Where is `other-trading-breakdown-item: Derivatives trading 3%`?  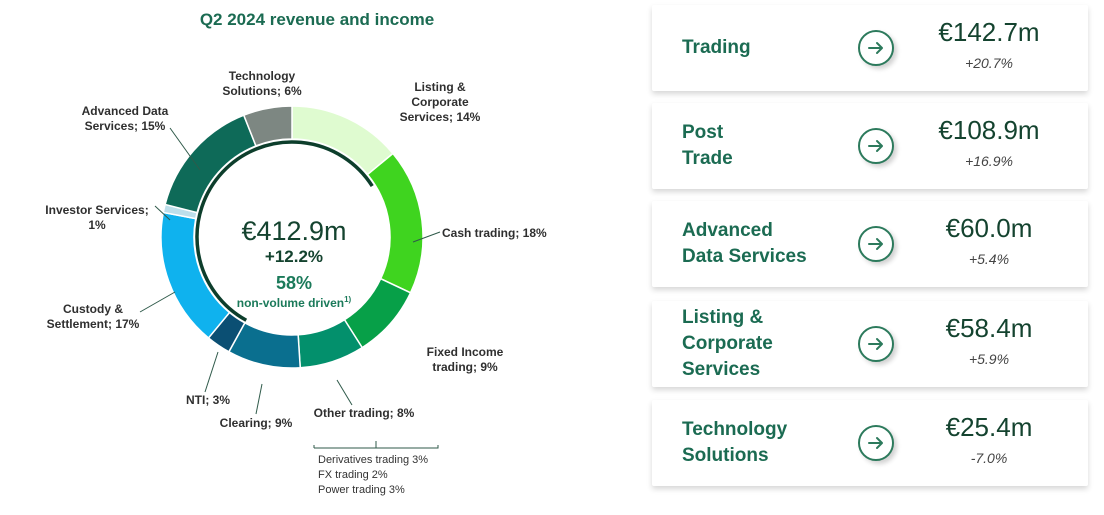
other-trading-breakdown-item: Derivatives trading 3% is located at coordinates (373, 460).